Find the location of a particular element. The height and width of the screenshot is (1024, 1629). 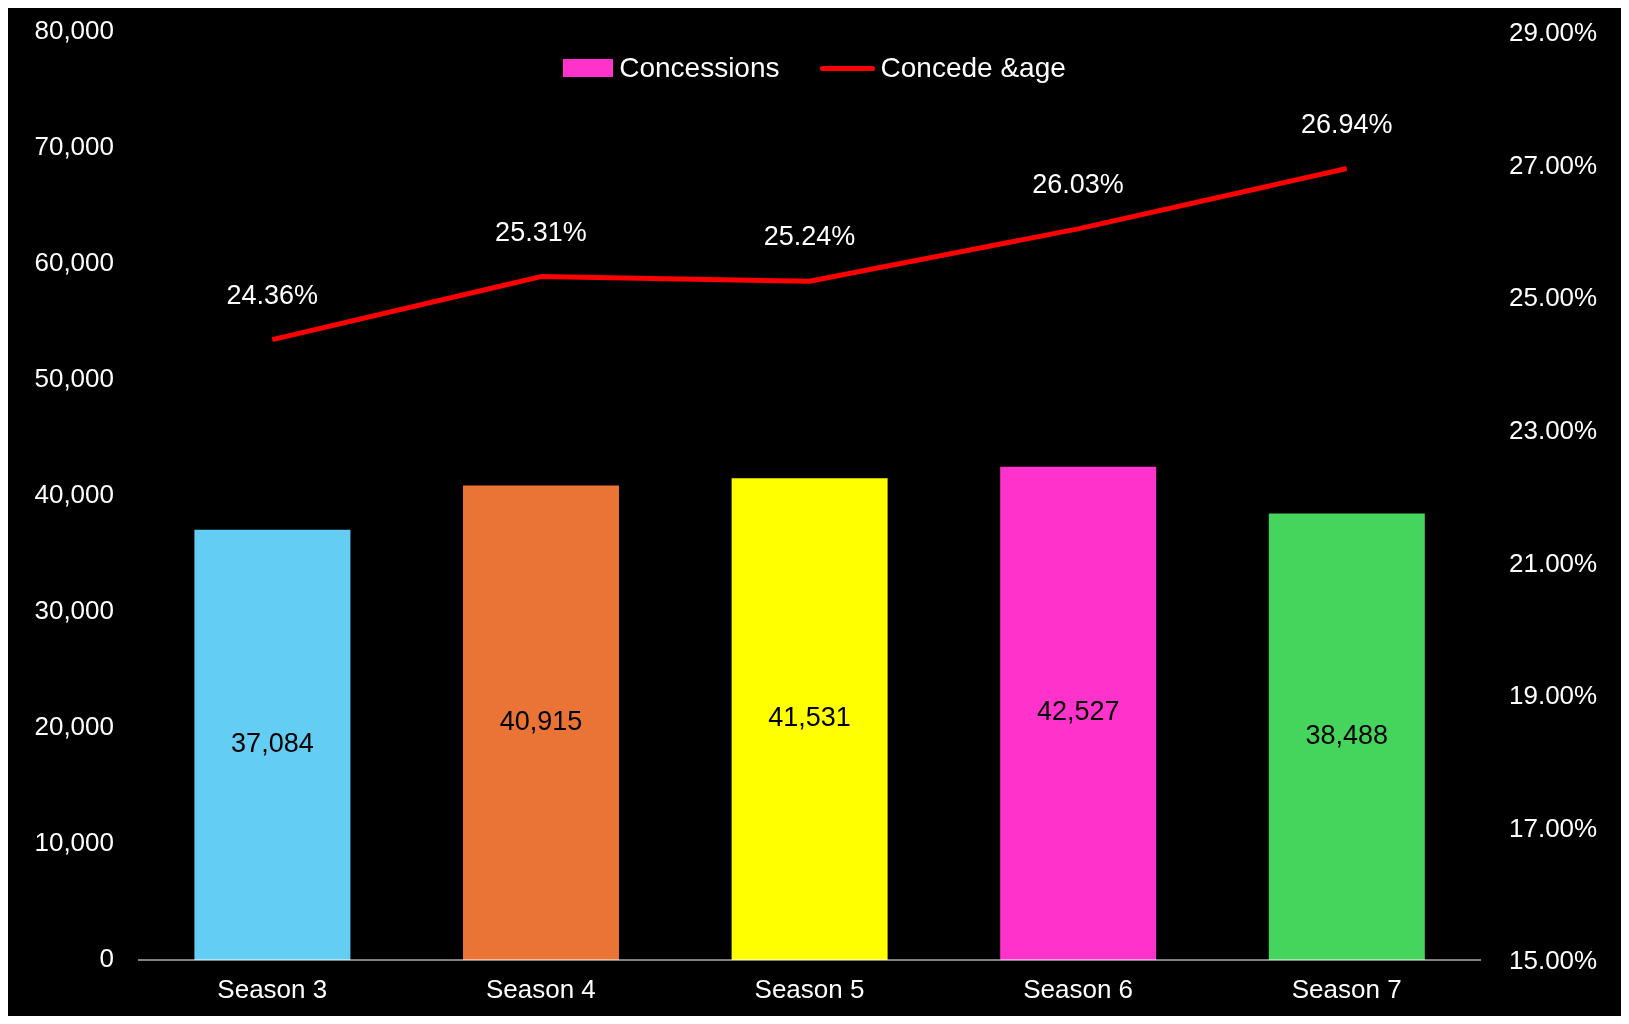

data-label: 41,531 is located at coordinates (809, 717).